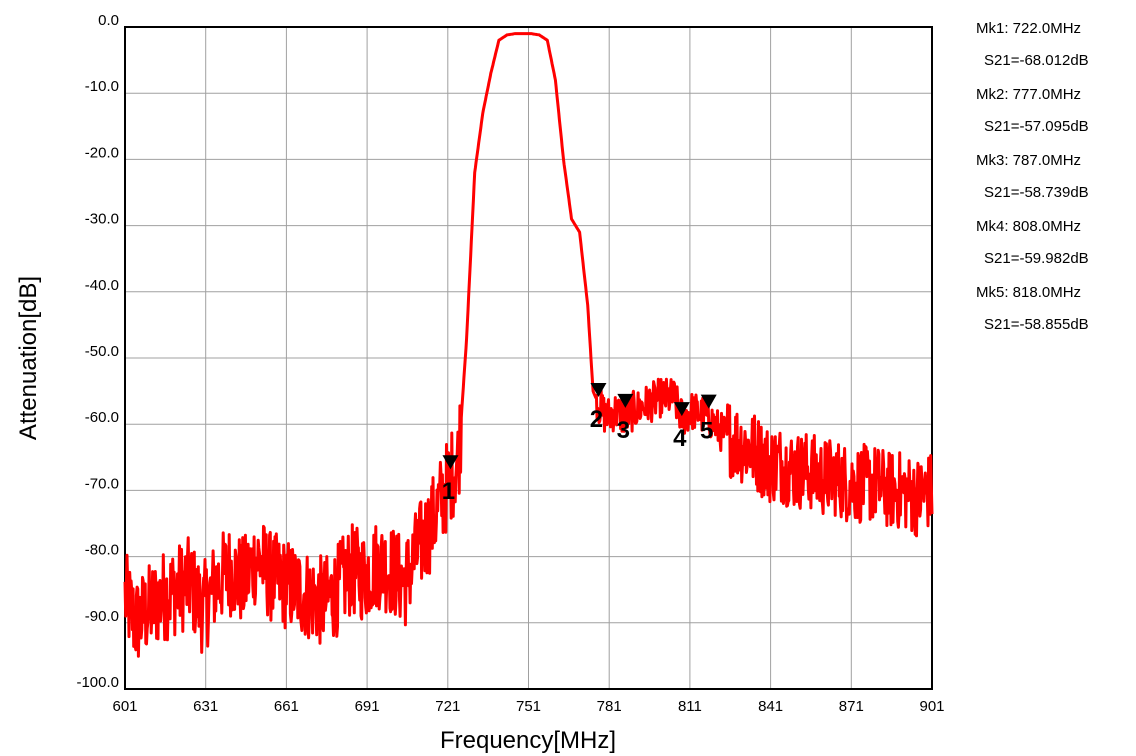 This screenshot has height=756, width=1136. I want to click on marker-frequency-text: Mk5: 818.0MHz, so click(1029, 292).